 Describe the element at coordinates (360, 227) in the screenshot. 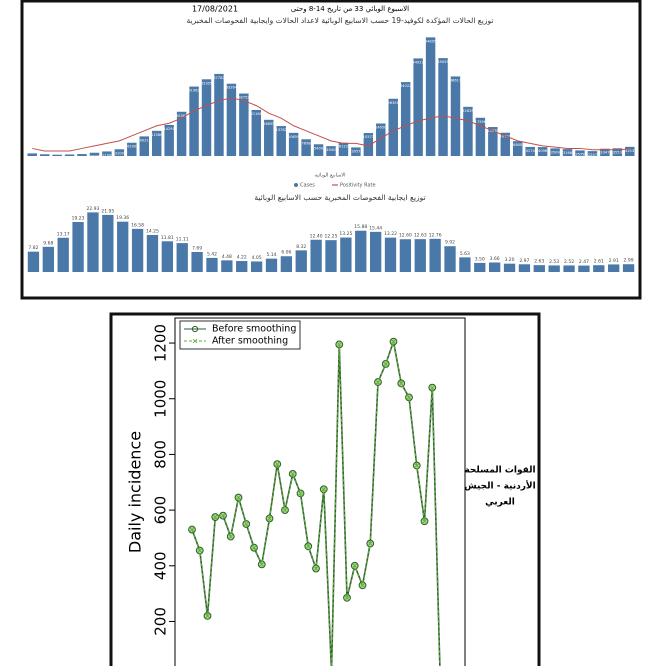

I see `data-label: 15.88` at that location.